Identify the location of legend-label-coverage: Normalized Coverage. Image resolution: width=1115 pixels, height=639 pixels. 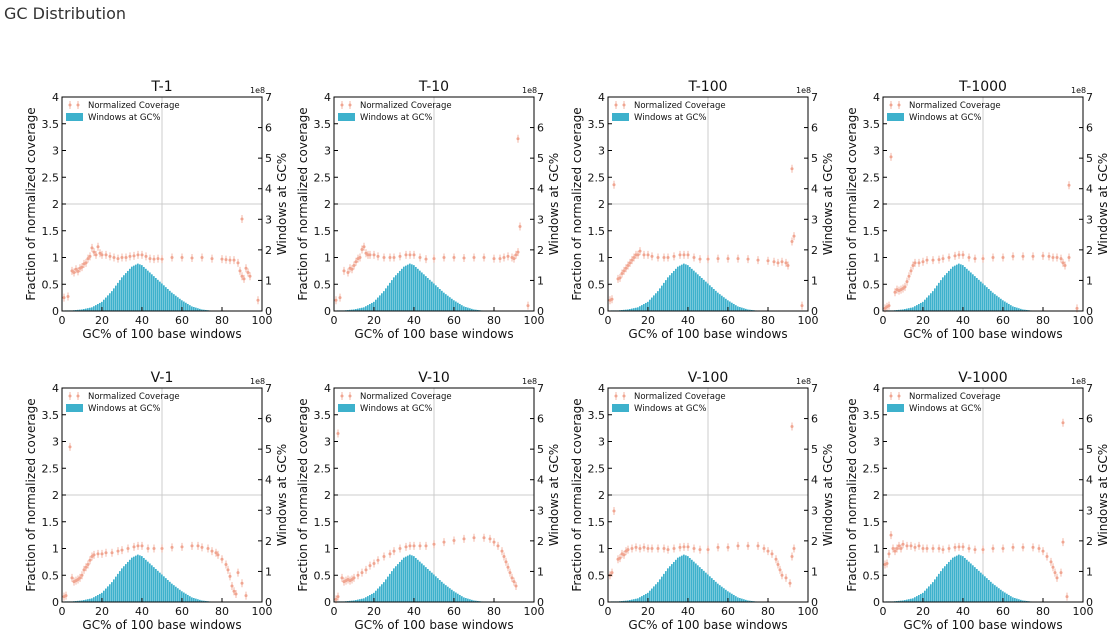
(406, 106).